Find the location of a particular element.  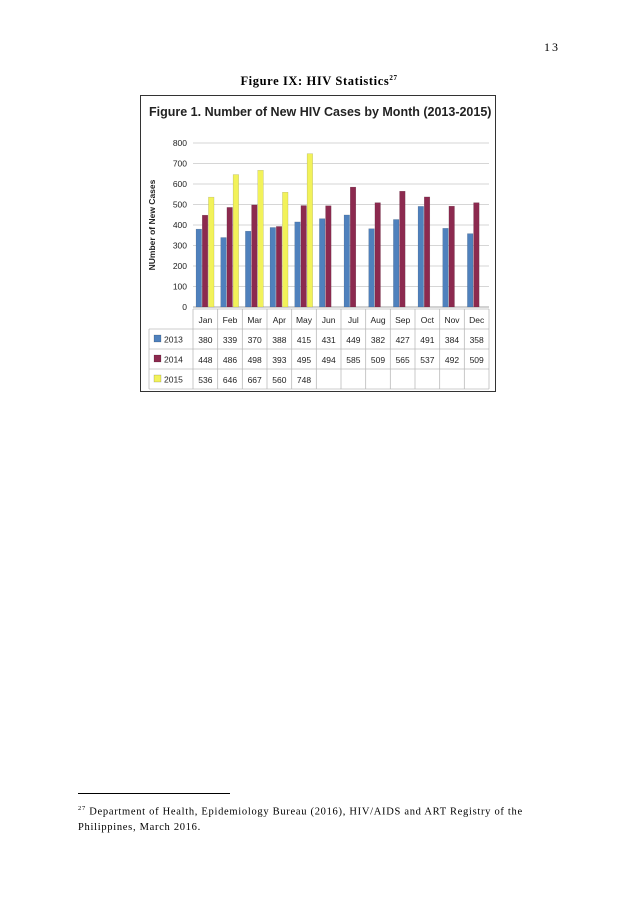

x-tick-label: Aug is located at coordinates (377, 320).